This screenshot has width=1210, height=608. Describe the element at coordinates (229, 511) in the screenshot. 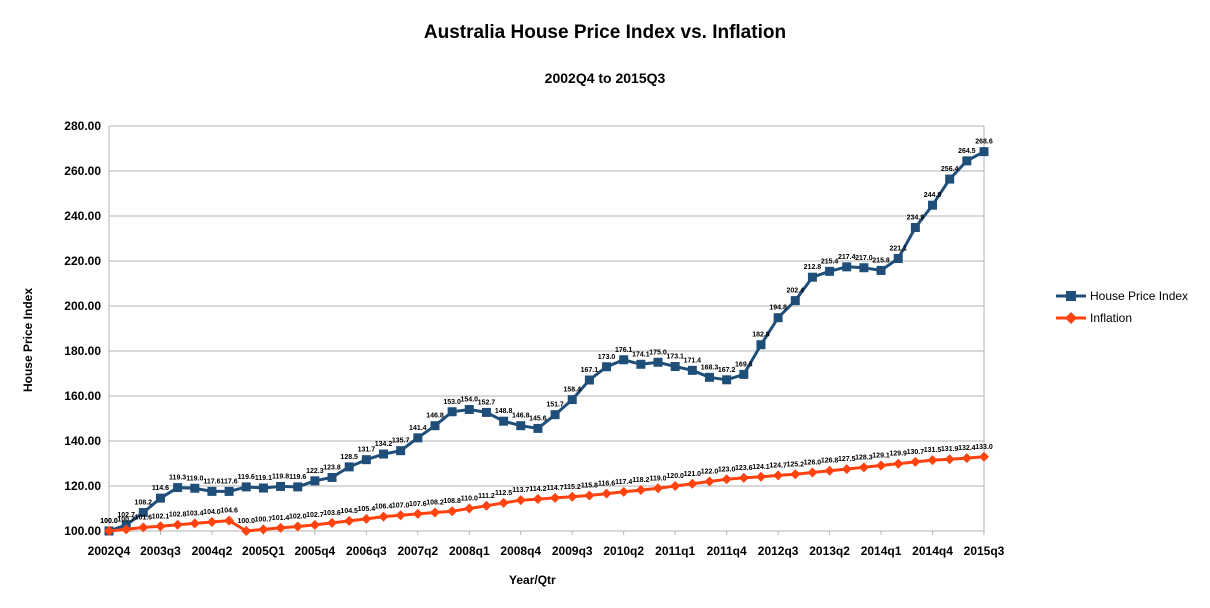

I see `data-label-inflation: 104.6` at that location.